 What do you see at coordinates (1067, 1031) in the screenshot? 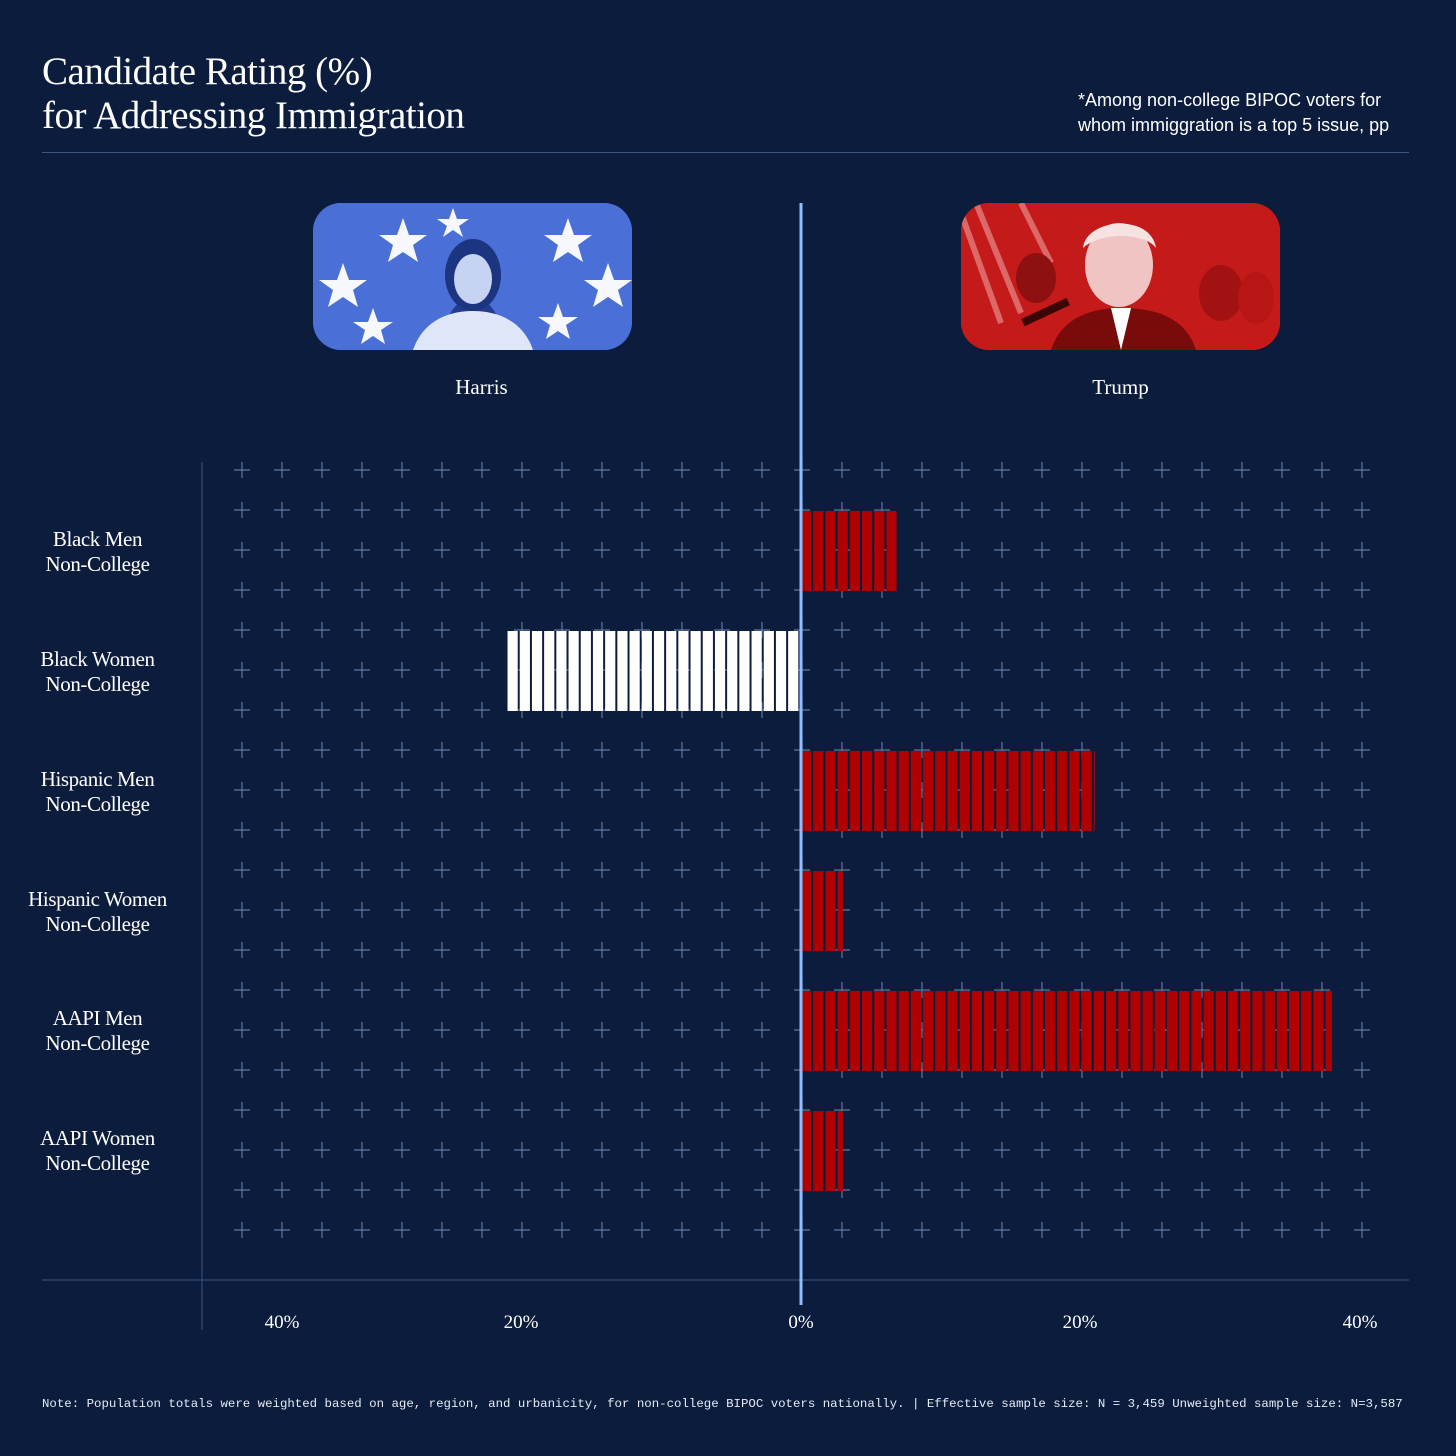
I see `bar-trump` at bounding box center [1067, 1031].